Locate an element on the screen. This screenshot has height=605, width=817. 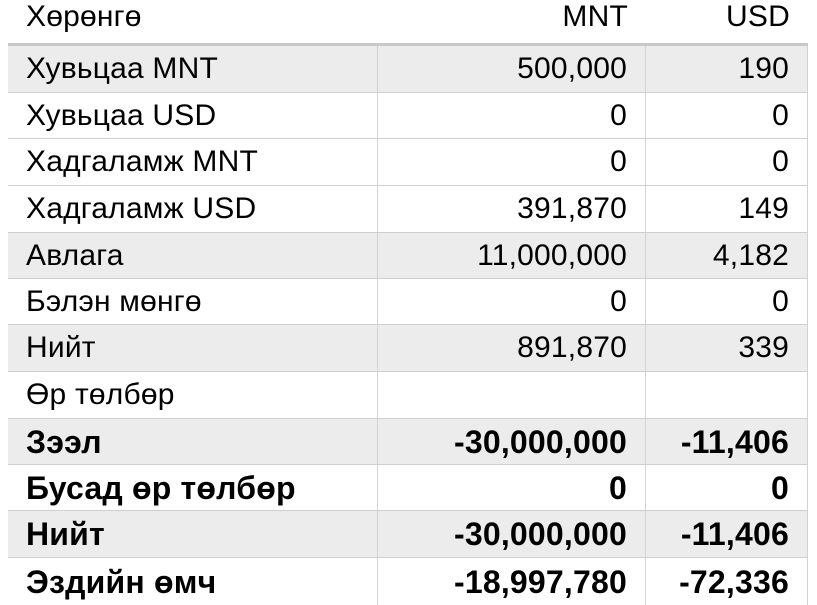
row-mnt-value: 11,000,000 is located at coordinates (552, 255).